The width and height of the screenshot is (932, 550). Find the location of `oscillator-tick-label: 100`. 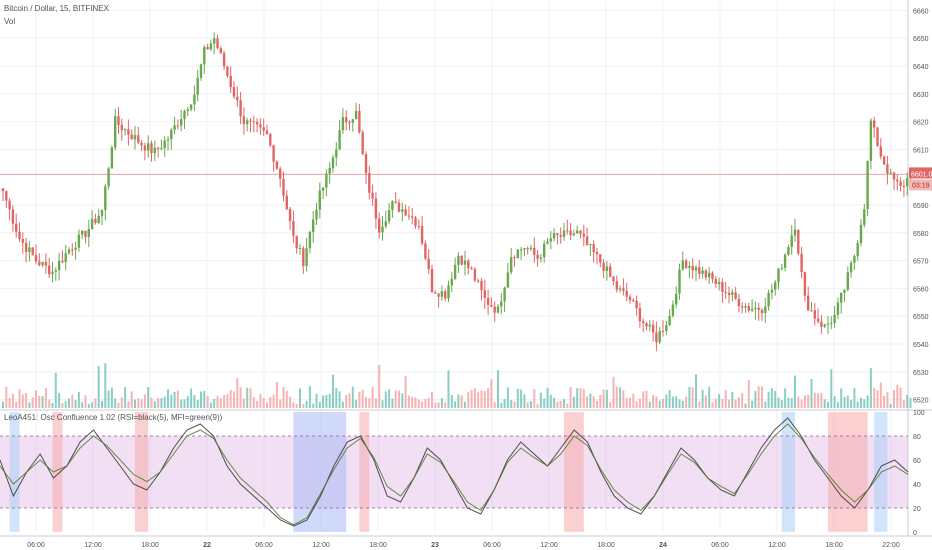

oscillator-tick-label: 100 is located at coordinates (919, 413).